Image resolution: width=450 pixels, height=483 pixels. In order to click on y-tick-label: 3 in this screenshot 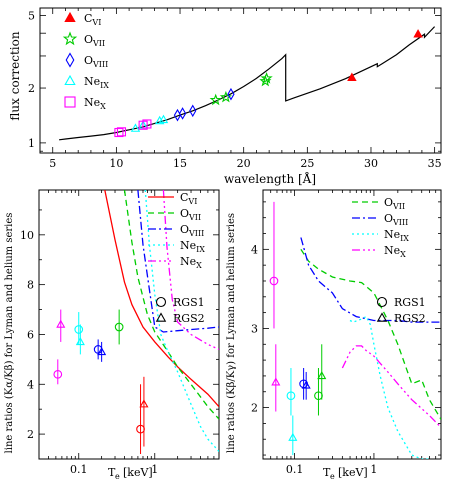, I will do `click(254, 328)`.